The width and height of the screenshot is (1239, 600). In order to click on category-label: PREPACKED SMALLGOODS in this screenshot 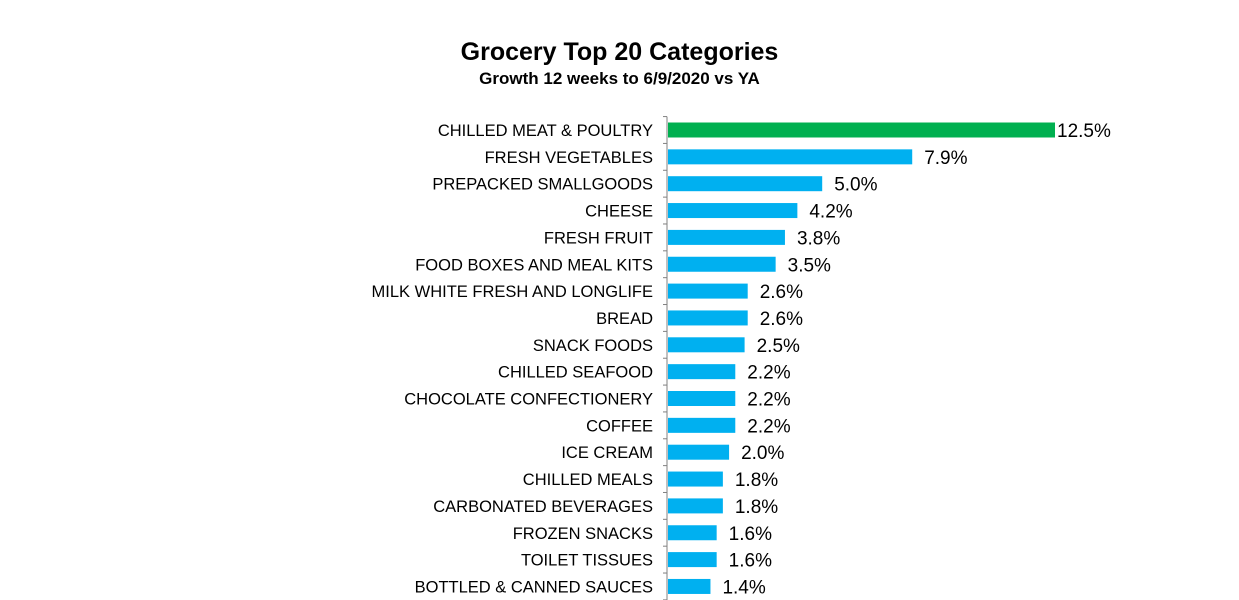, I will do `click(542, 185)`.